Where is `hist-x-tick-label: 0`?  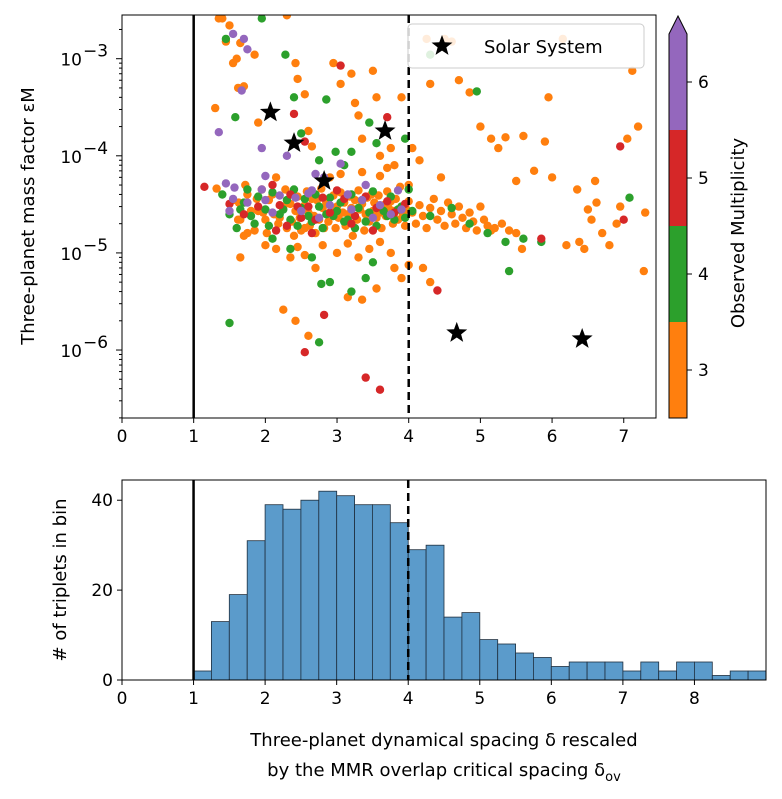
hist-x-tick-label: 0 is located at coordinates (122, 699).